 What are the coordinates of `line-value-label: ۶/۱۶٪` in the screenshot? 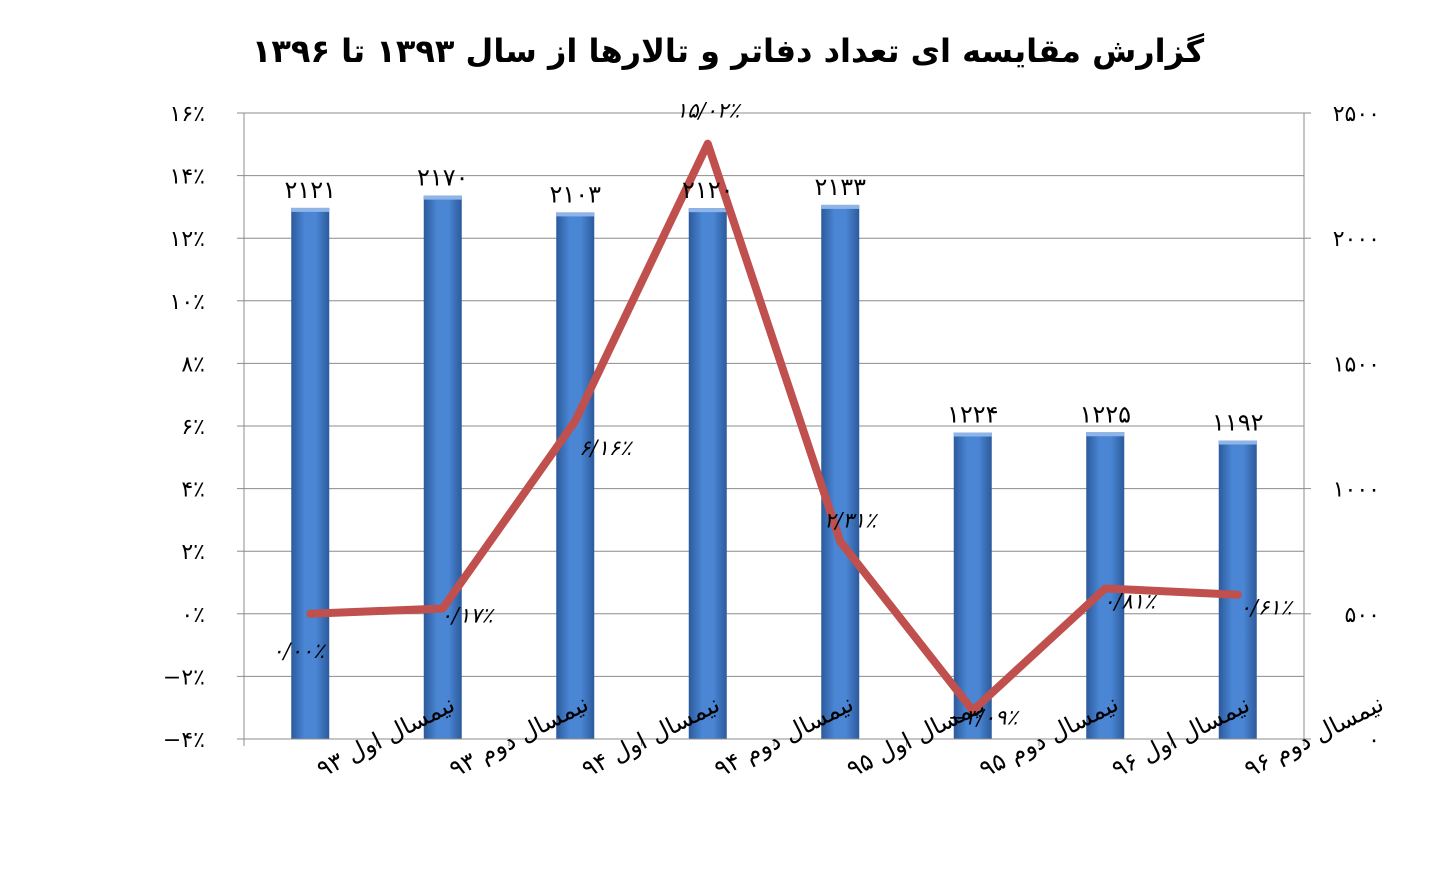 It's located at (606, 448).